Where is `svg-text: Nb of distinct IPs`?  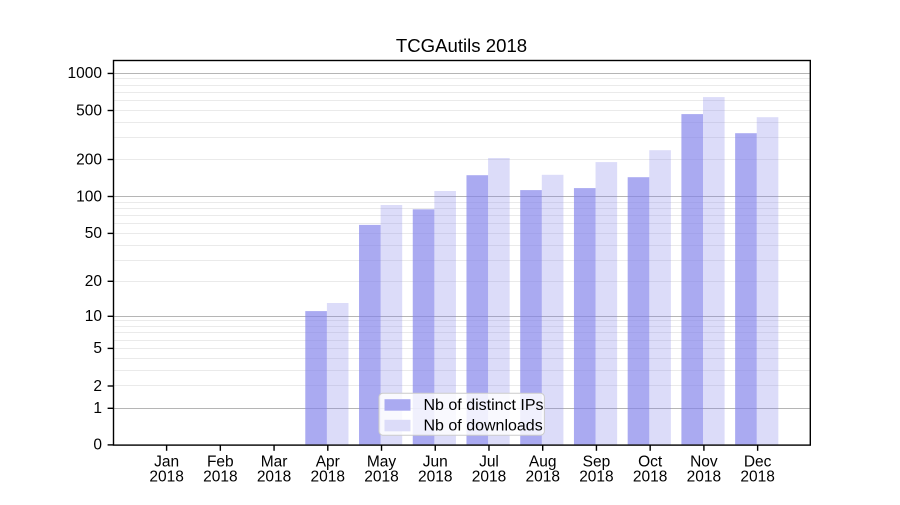 svg-text: Nb of distinct IPs is located at coordinates (484, 405).